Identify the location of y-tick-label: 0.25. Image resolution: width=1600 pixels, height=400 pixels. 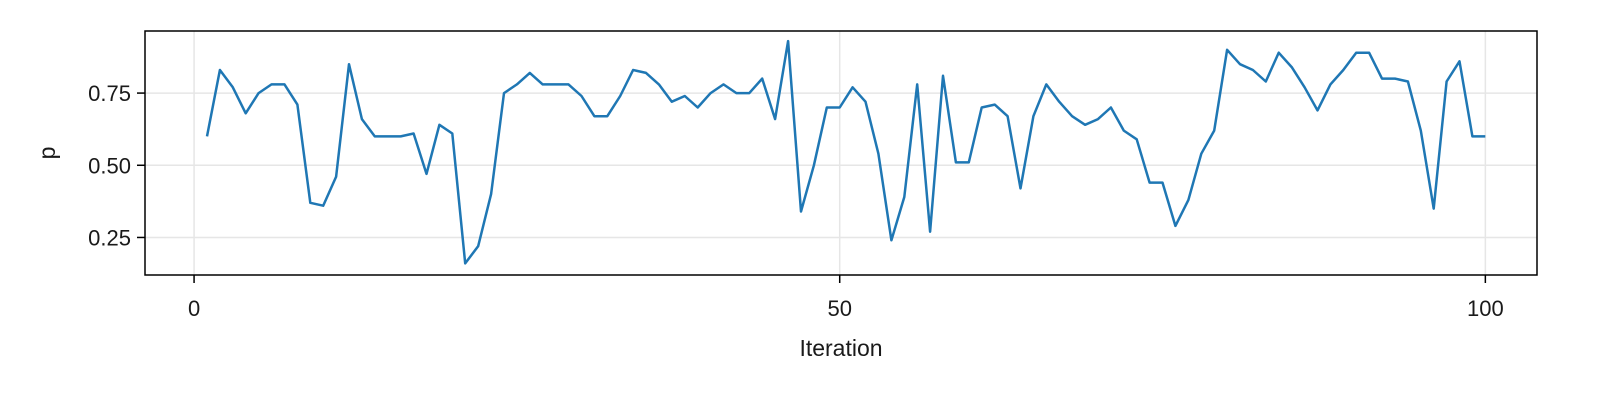
(109, 237).